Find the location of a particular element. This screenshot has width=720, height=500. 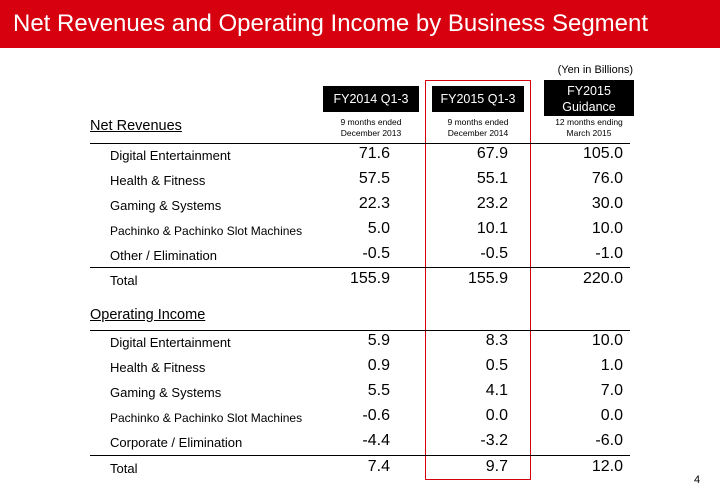

row-label: Other / Elimination is located at coordinates (163, 255).